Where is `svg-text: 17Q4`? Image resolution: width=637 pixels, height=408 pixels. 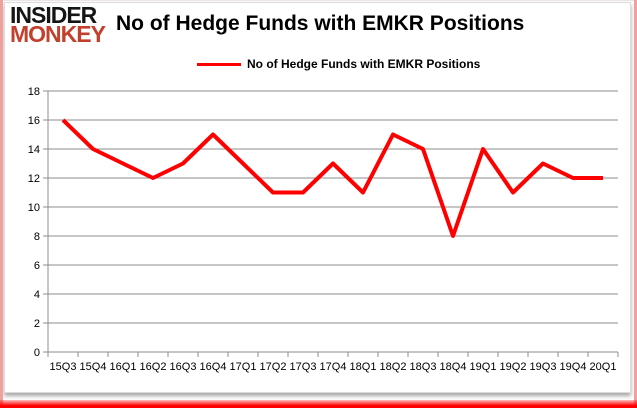
svg-text: 17Q4 is located at coordinates (333, 367).